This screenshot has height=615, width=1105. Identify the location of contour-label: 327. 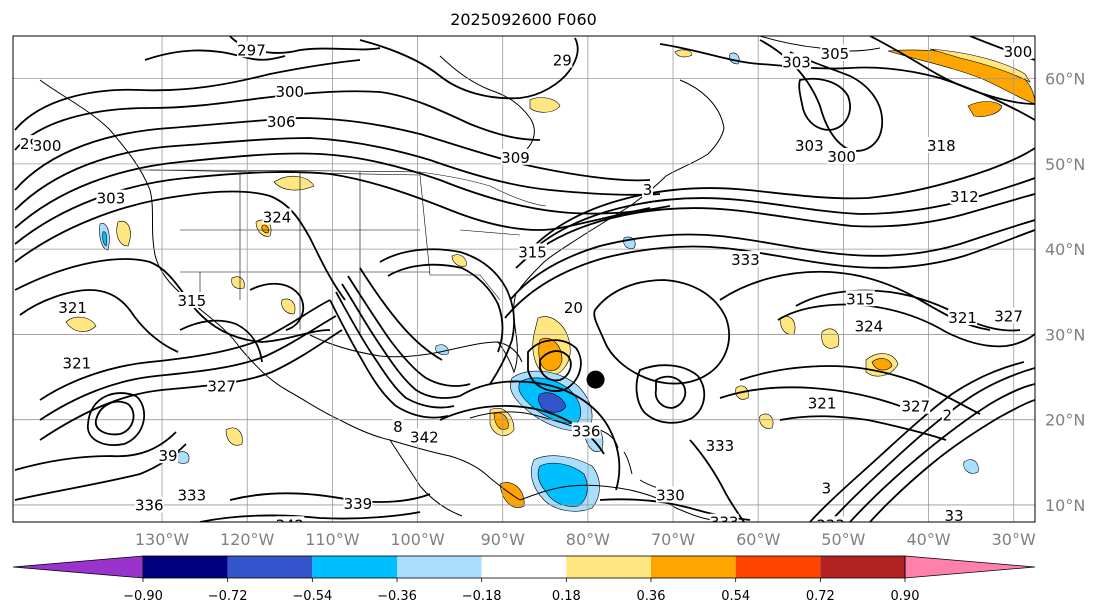
(1008, 316).